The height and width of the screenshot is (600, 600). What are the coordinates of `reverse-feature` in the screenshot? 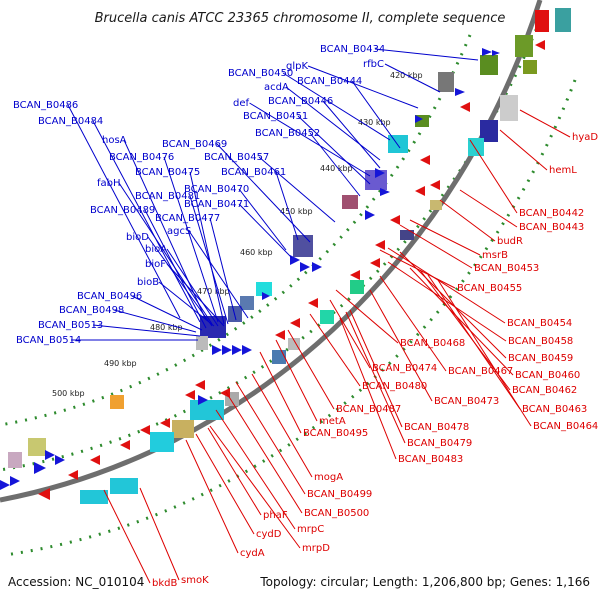 It's located at (542, 21).